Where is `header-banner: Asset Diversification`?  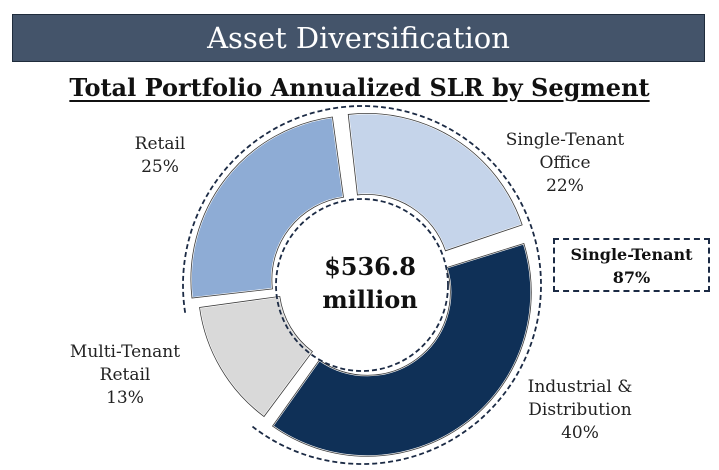 header-banner: Asset Diversification is located at coordinates (358, 38).